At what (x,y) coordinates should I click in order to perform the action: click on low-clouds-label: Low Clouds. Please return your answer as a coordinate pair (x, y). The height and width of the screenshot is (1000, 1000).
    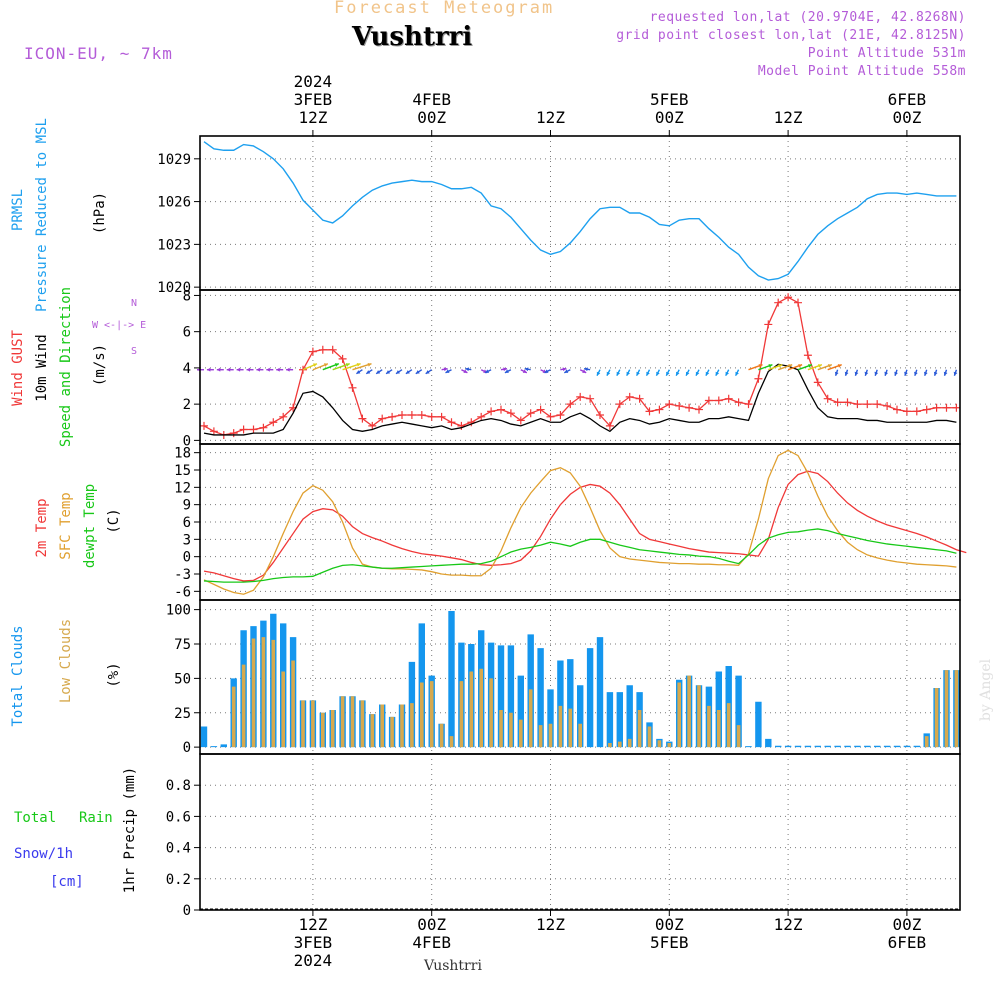
    Looking at the image, I should click on (66, 661).